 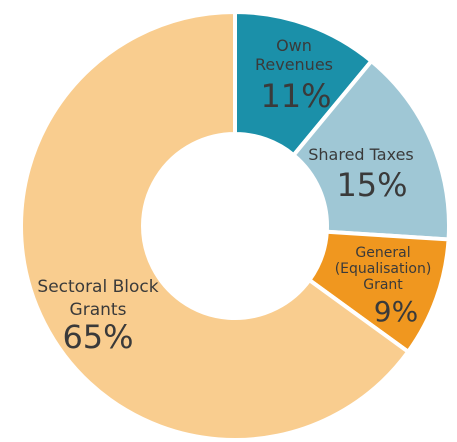 I want to click on slice-label: General (Equalisation) Grant, so click(x=383, y=269).